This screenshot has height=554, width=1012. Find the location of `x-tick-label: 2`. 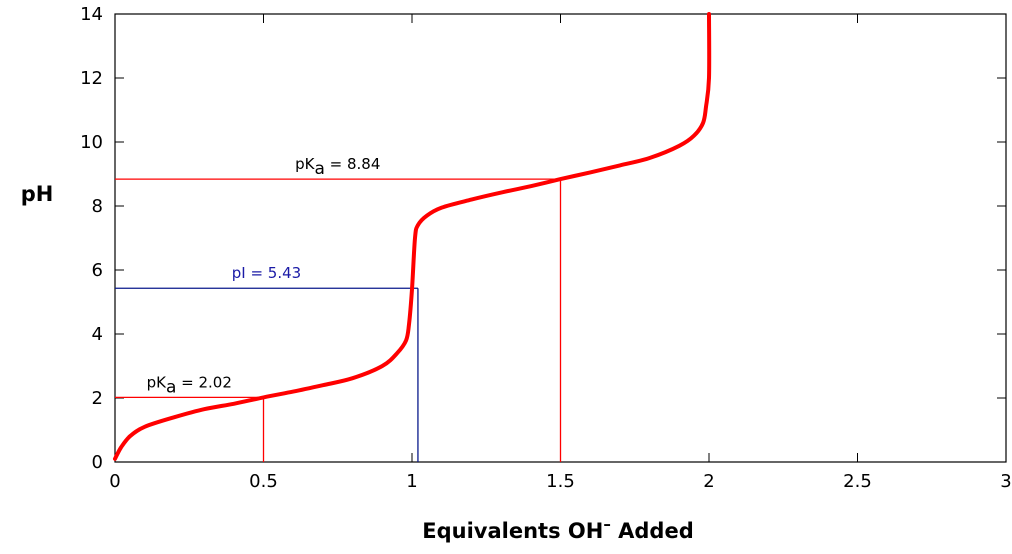

x-tick-label: 2 is located at coordinates (708, 481).